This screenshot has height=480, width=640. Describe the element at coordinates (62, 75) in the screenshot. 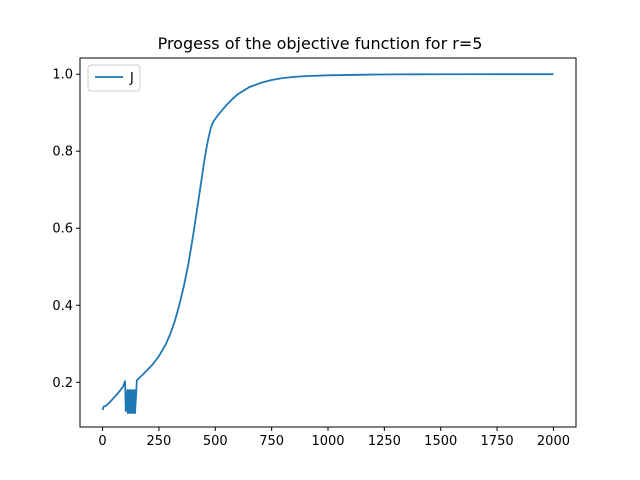

I see `y-tick-label: 1.0` at that location.